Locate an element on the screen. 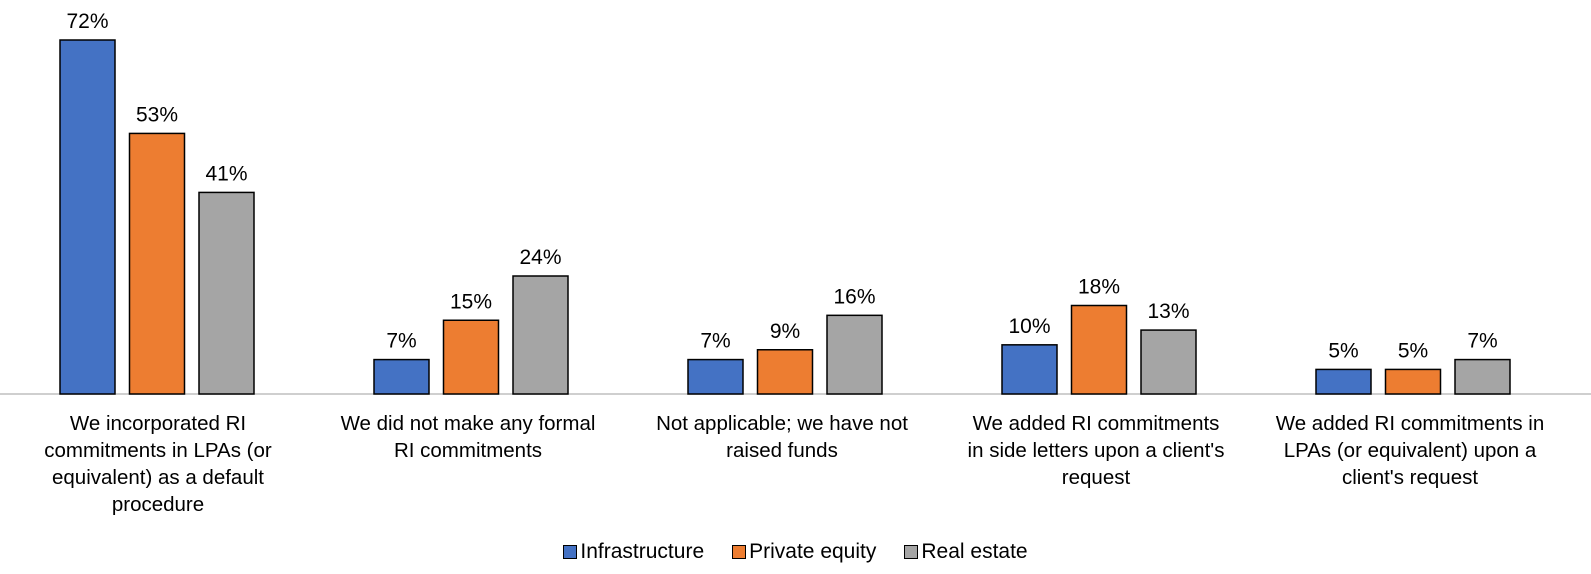  legend-label-private-equity: Private equity is located at coordinates (813, 551).